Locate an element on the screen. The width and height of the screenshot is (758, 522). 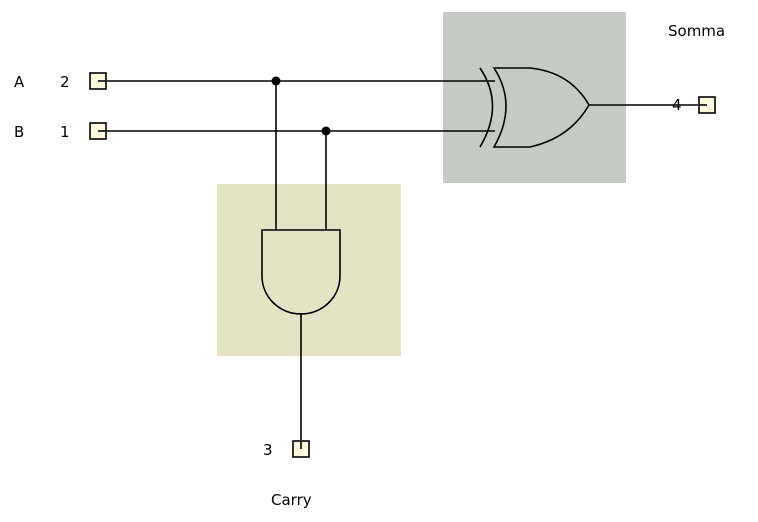
input-a-pin-number: 2 is located at coordinates (65, 82).